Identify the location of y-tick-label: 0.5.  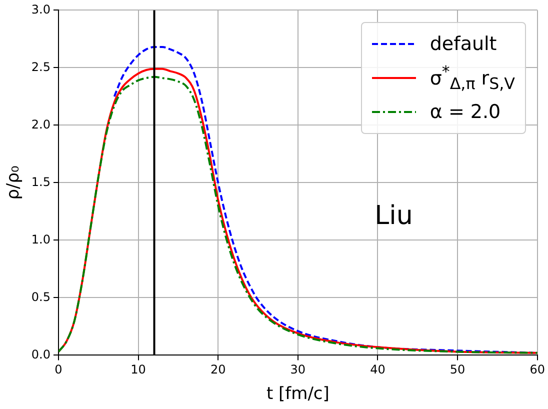
(40, 297).